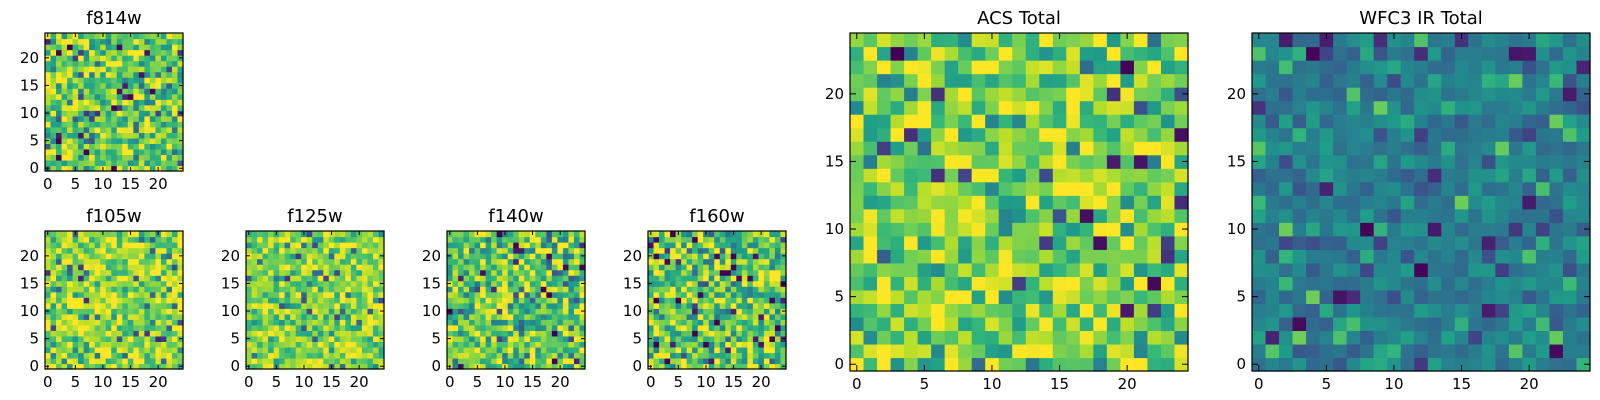  I want to click on axes-frame, so click(516, 300).